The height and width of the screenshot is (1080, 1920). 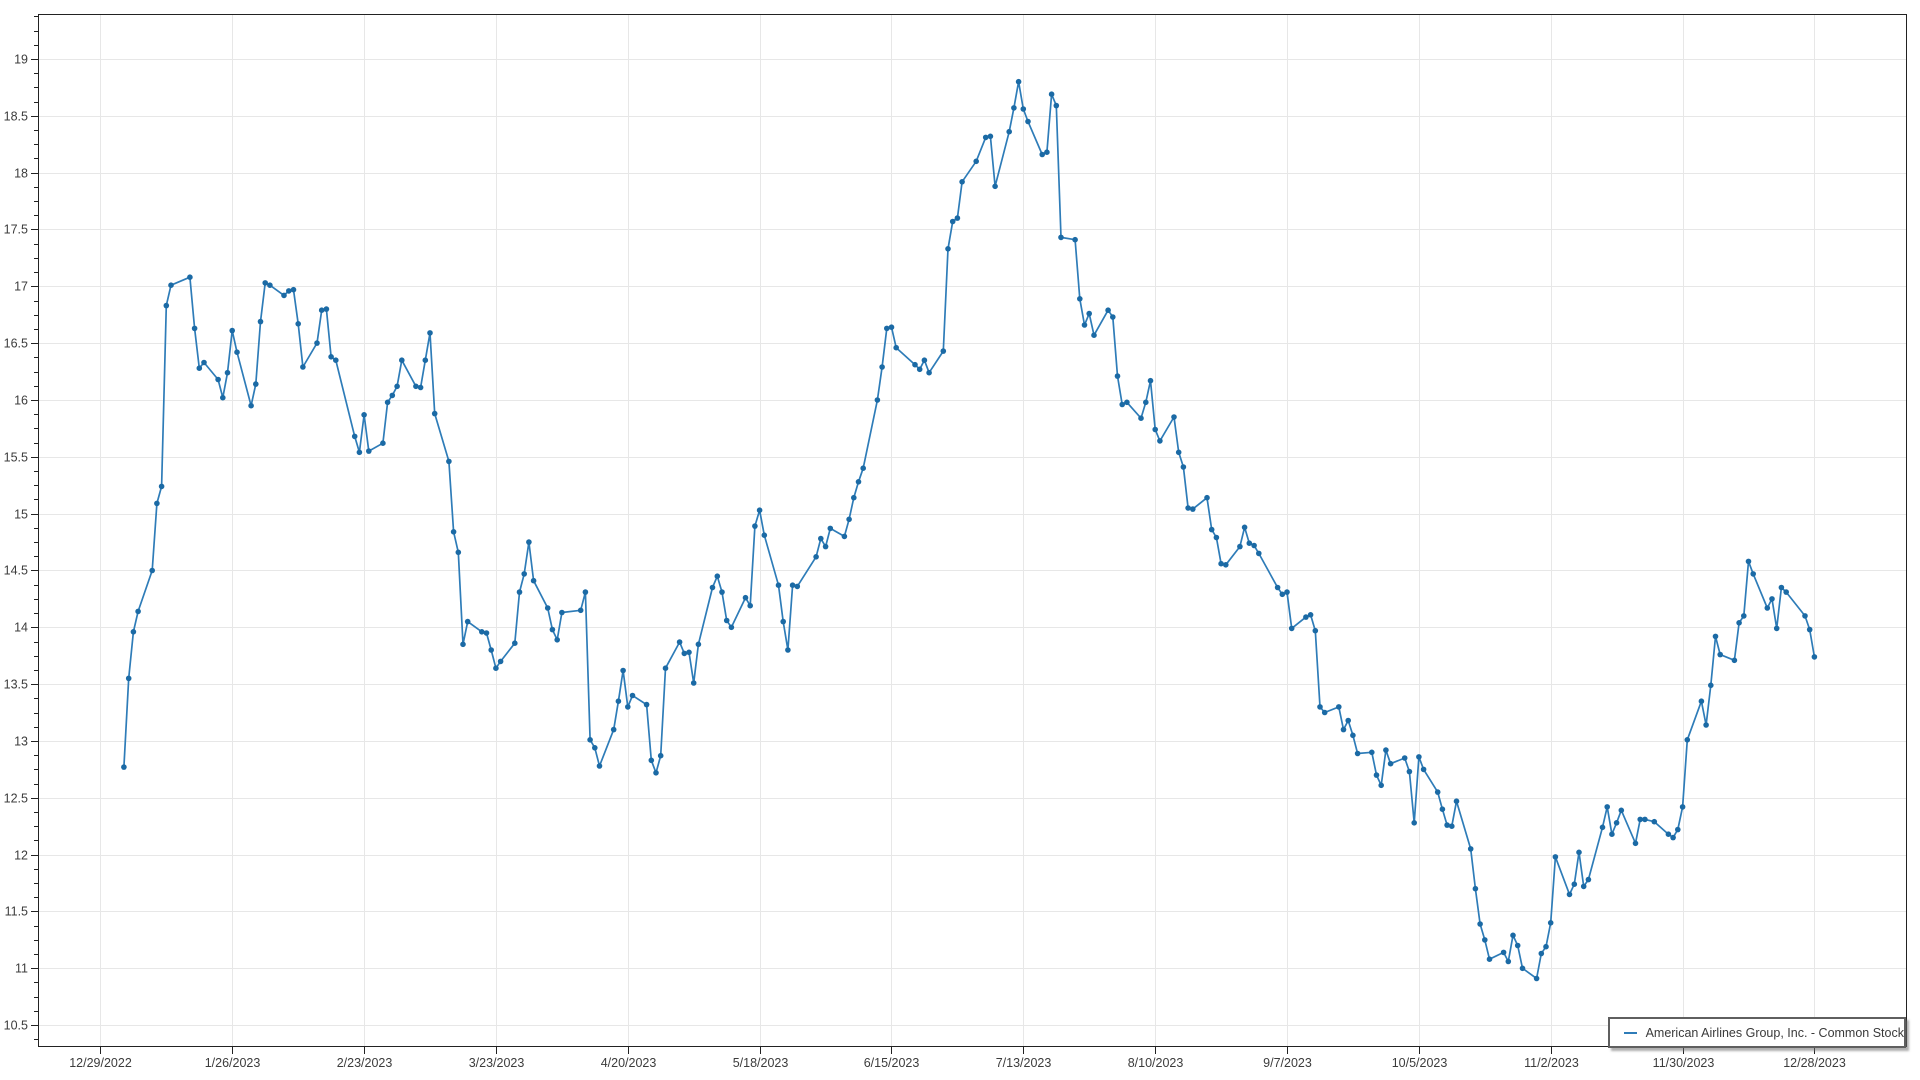 I want to click on x-axis-label: 9/7/2023, so click(x=1287, y=1063).